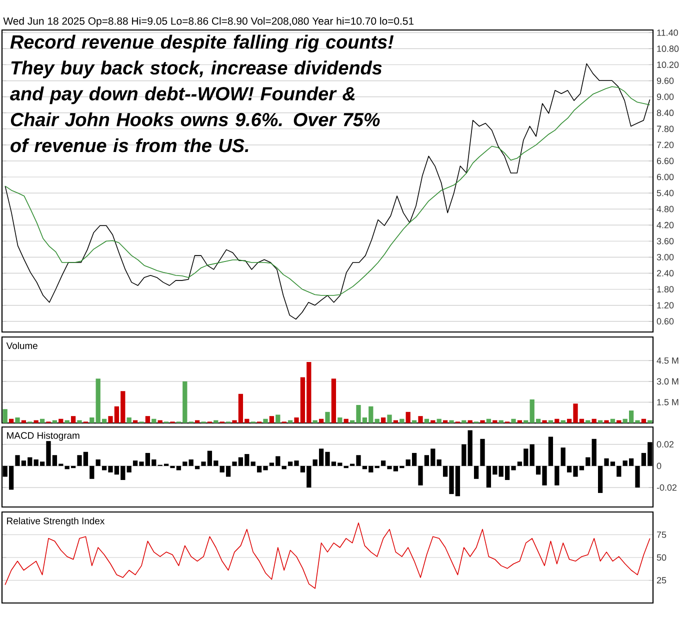 The height and width of the screenshot is (620, 696). I want to click on text: Relative Strength Index, so click(56, 521).